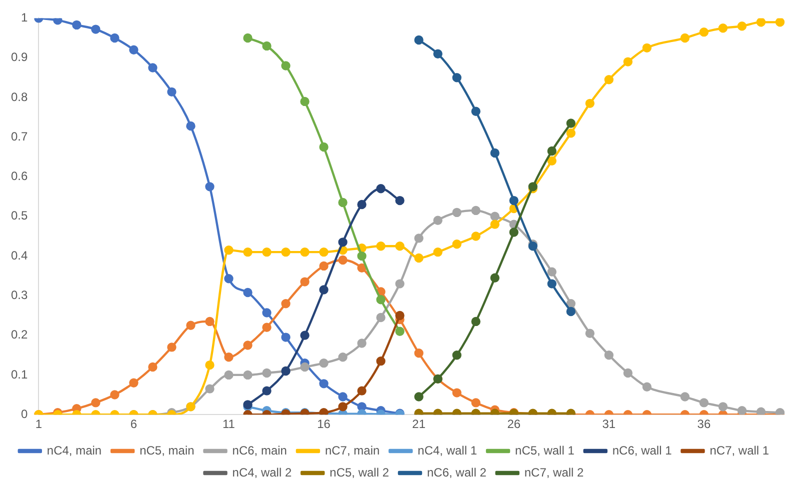 This screenshot has height=497, width=802. Describe the element at coordinates (259, 450) in the screenshot. I see `legend-label: nC6, main` at that location.